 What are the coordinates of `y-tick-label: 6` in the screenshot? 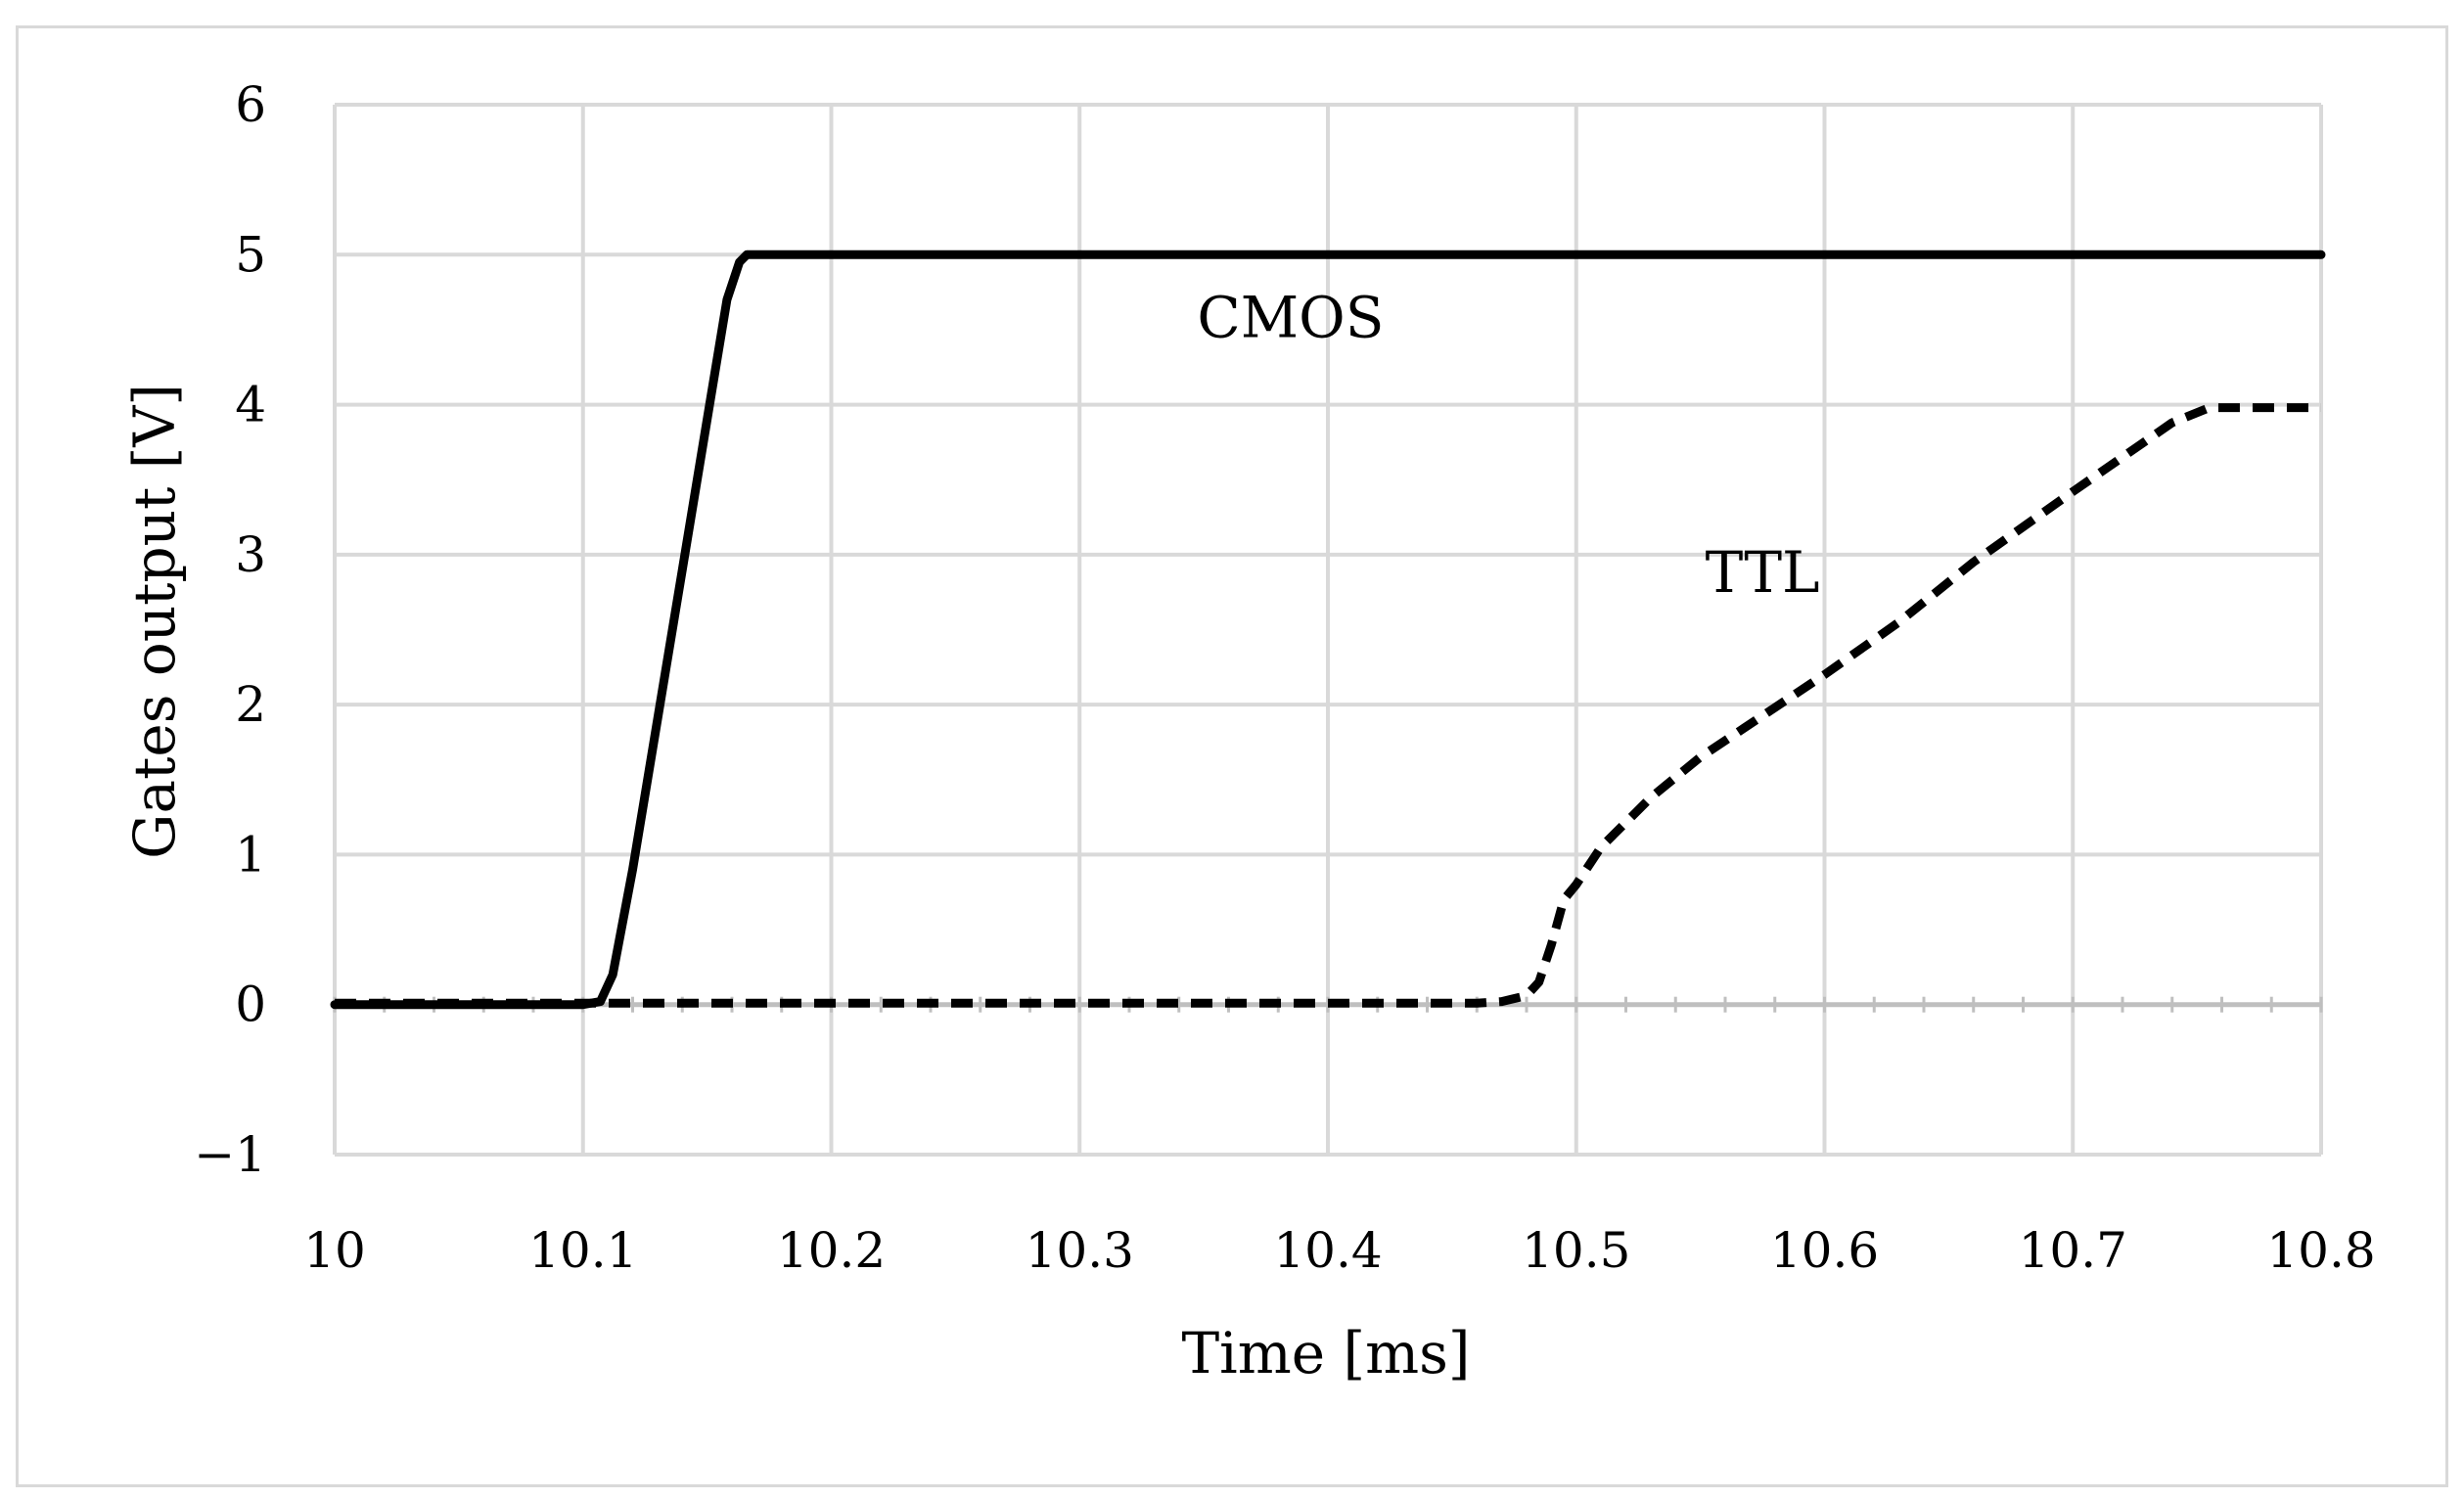 It's located at (250, 104).